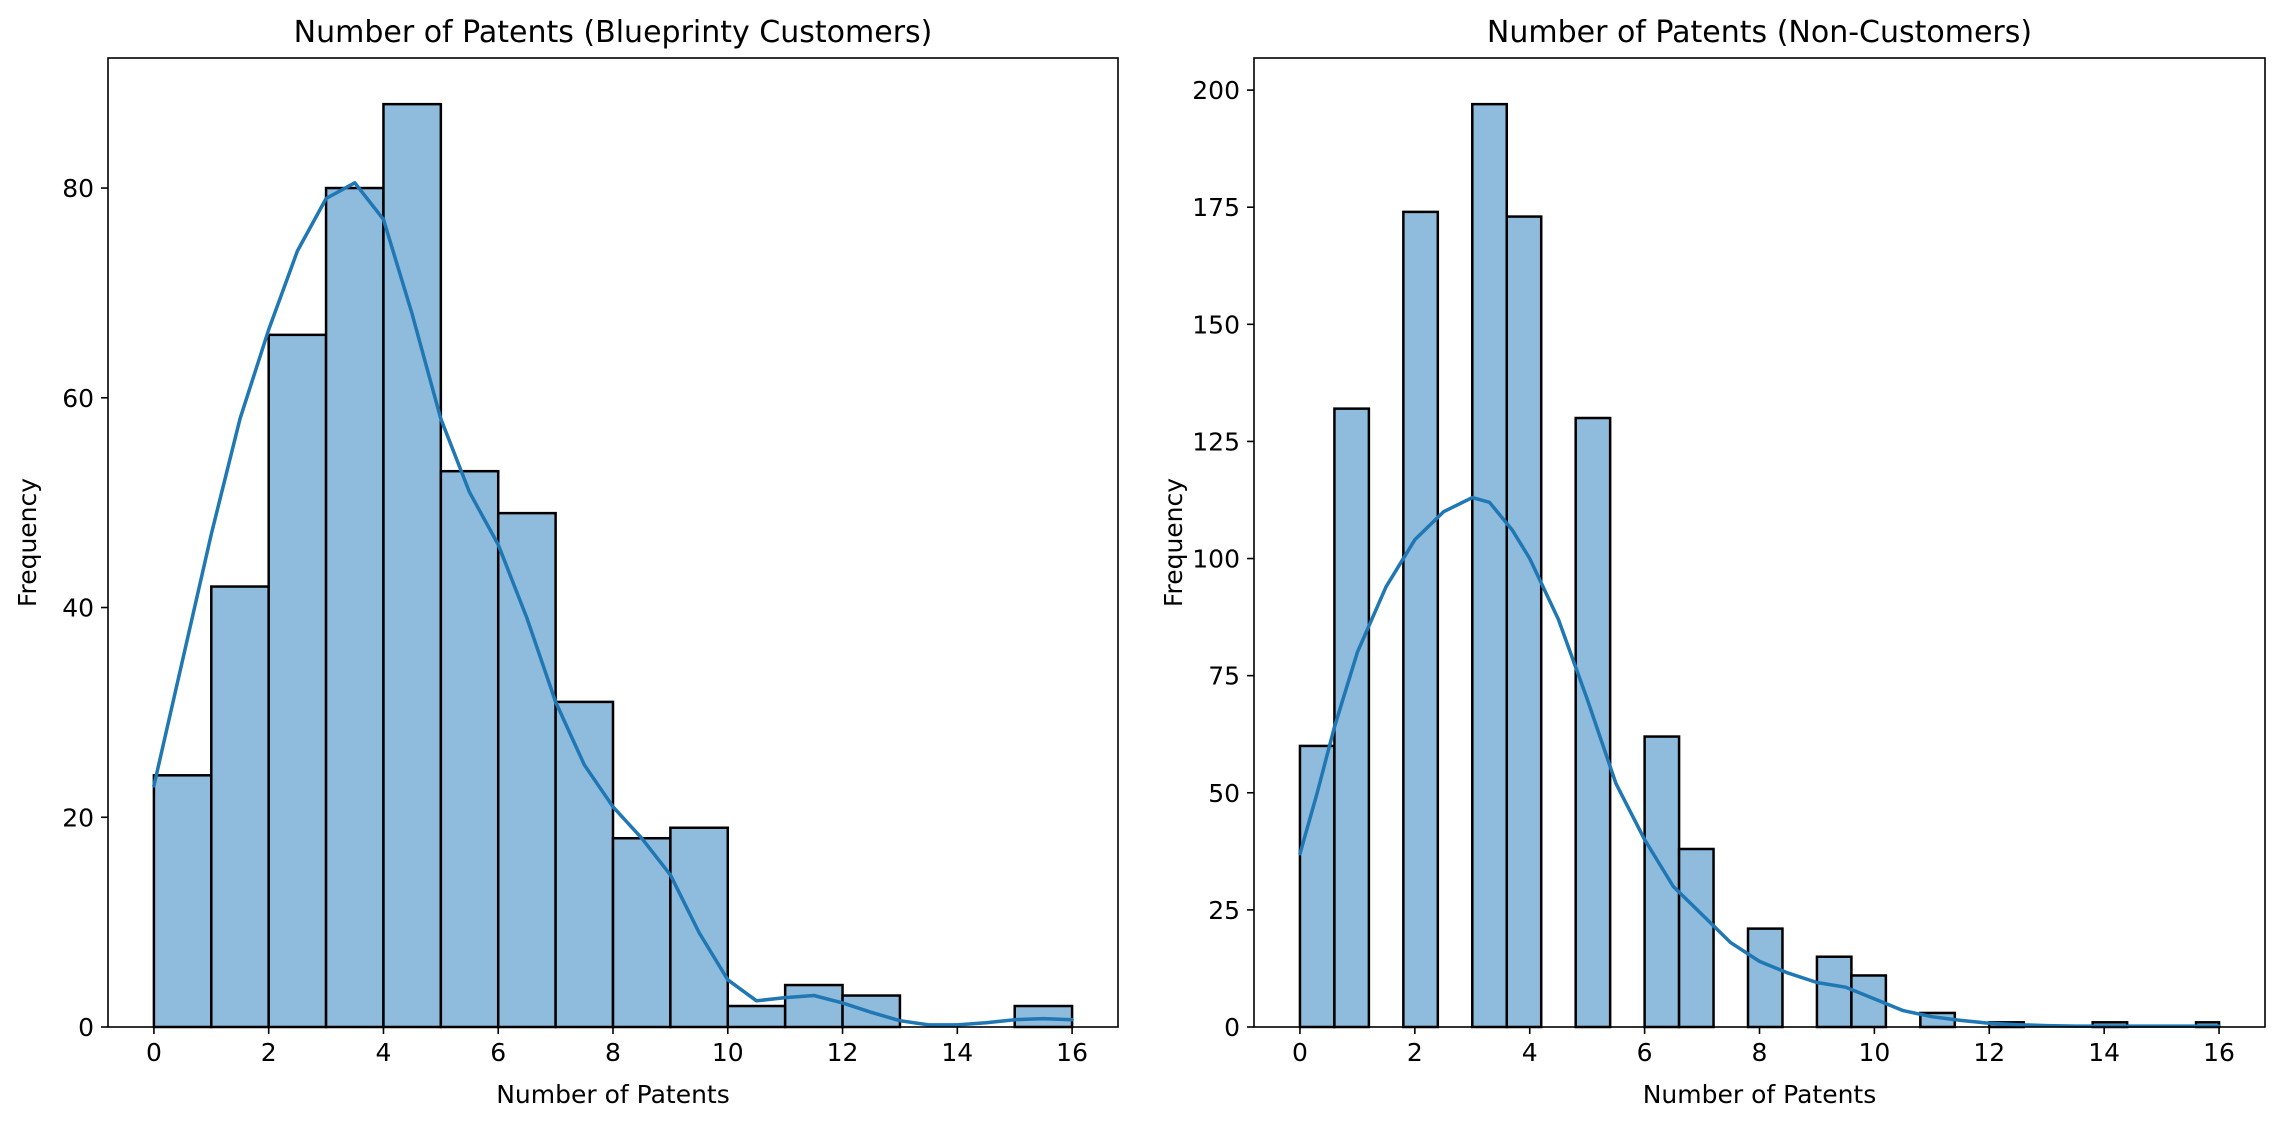 Image resolution: width=2282 pixels, height=1128 pixels. What do you see at coordinates (1216, 441) in the screenshot?
I see `y-tick-label: 125` at bounding box center [1216, 441].